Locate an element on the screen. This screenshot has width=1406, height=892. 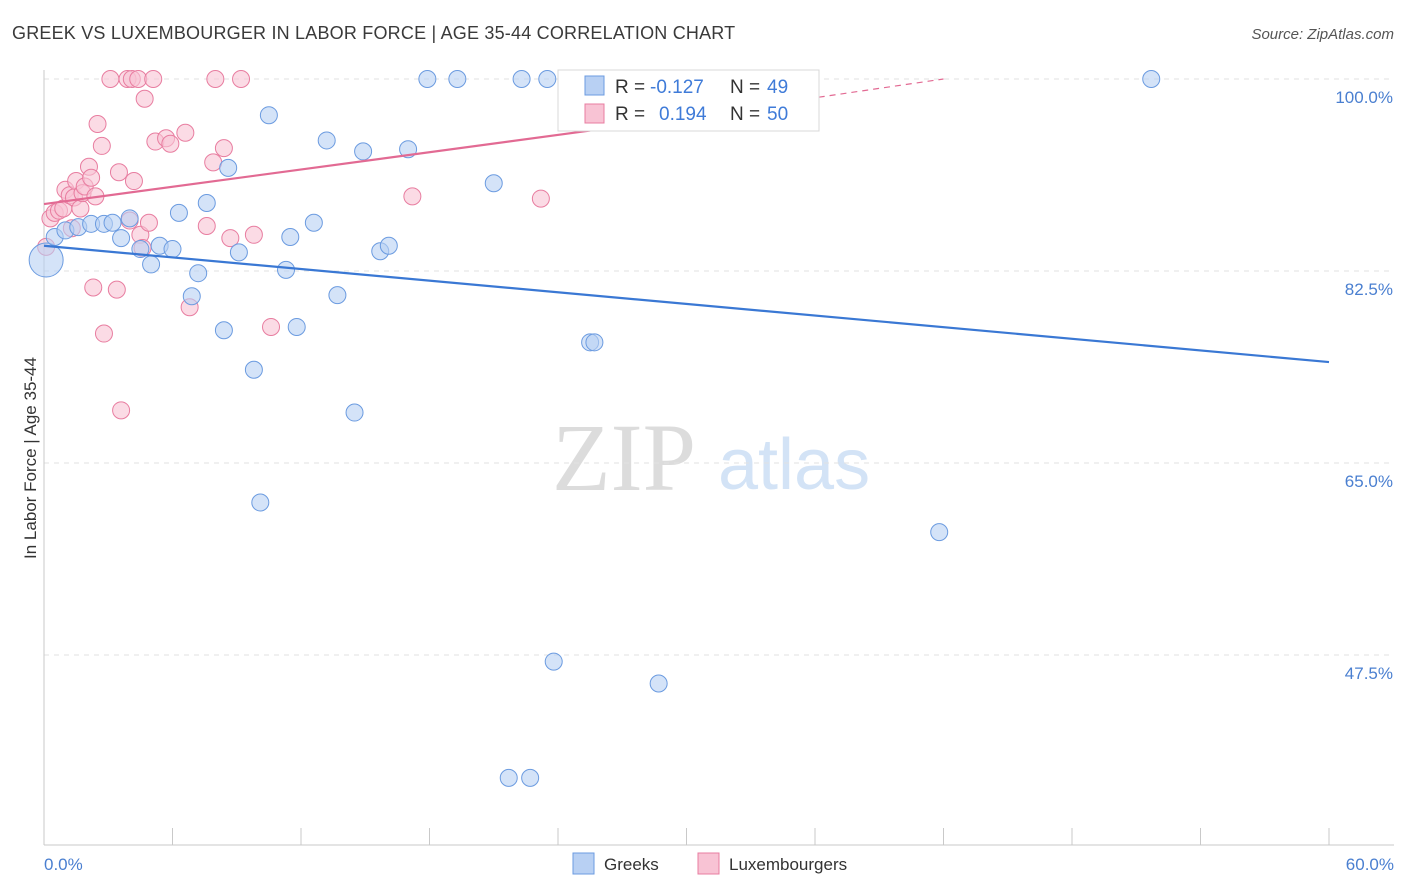
stats-r-label-luxembourgers: R = is located at coordinates (630, 114).